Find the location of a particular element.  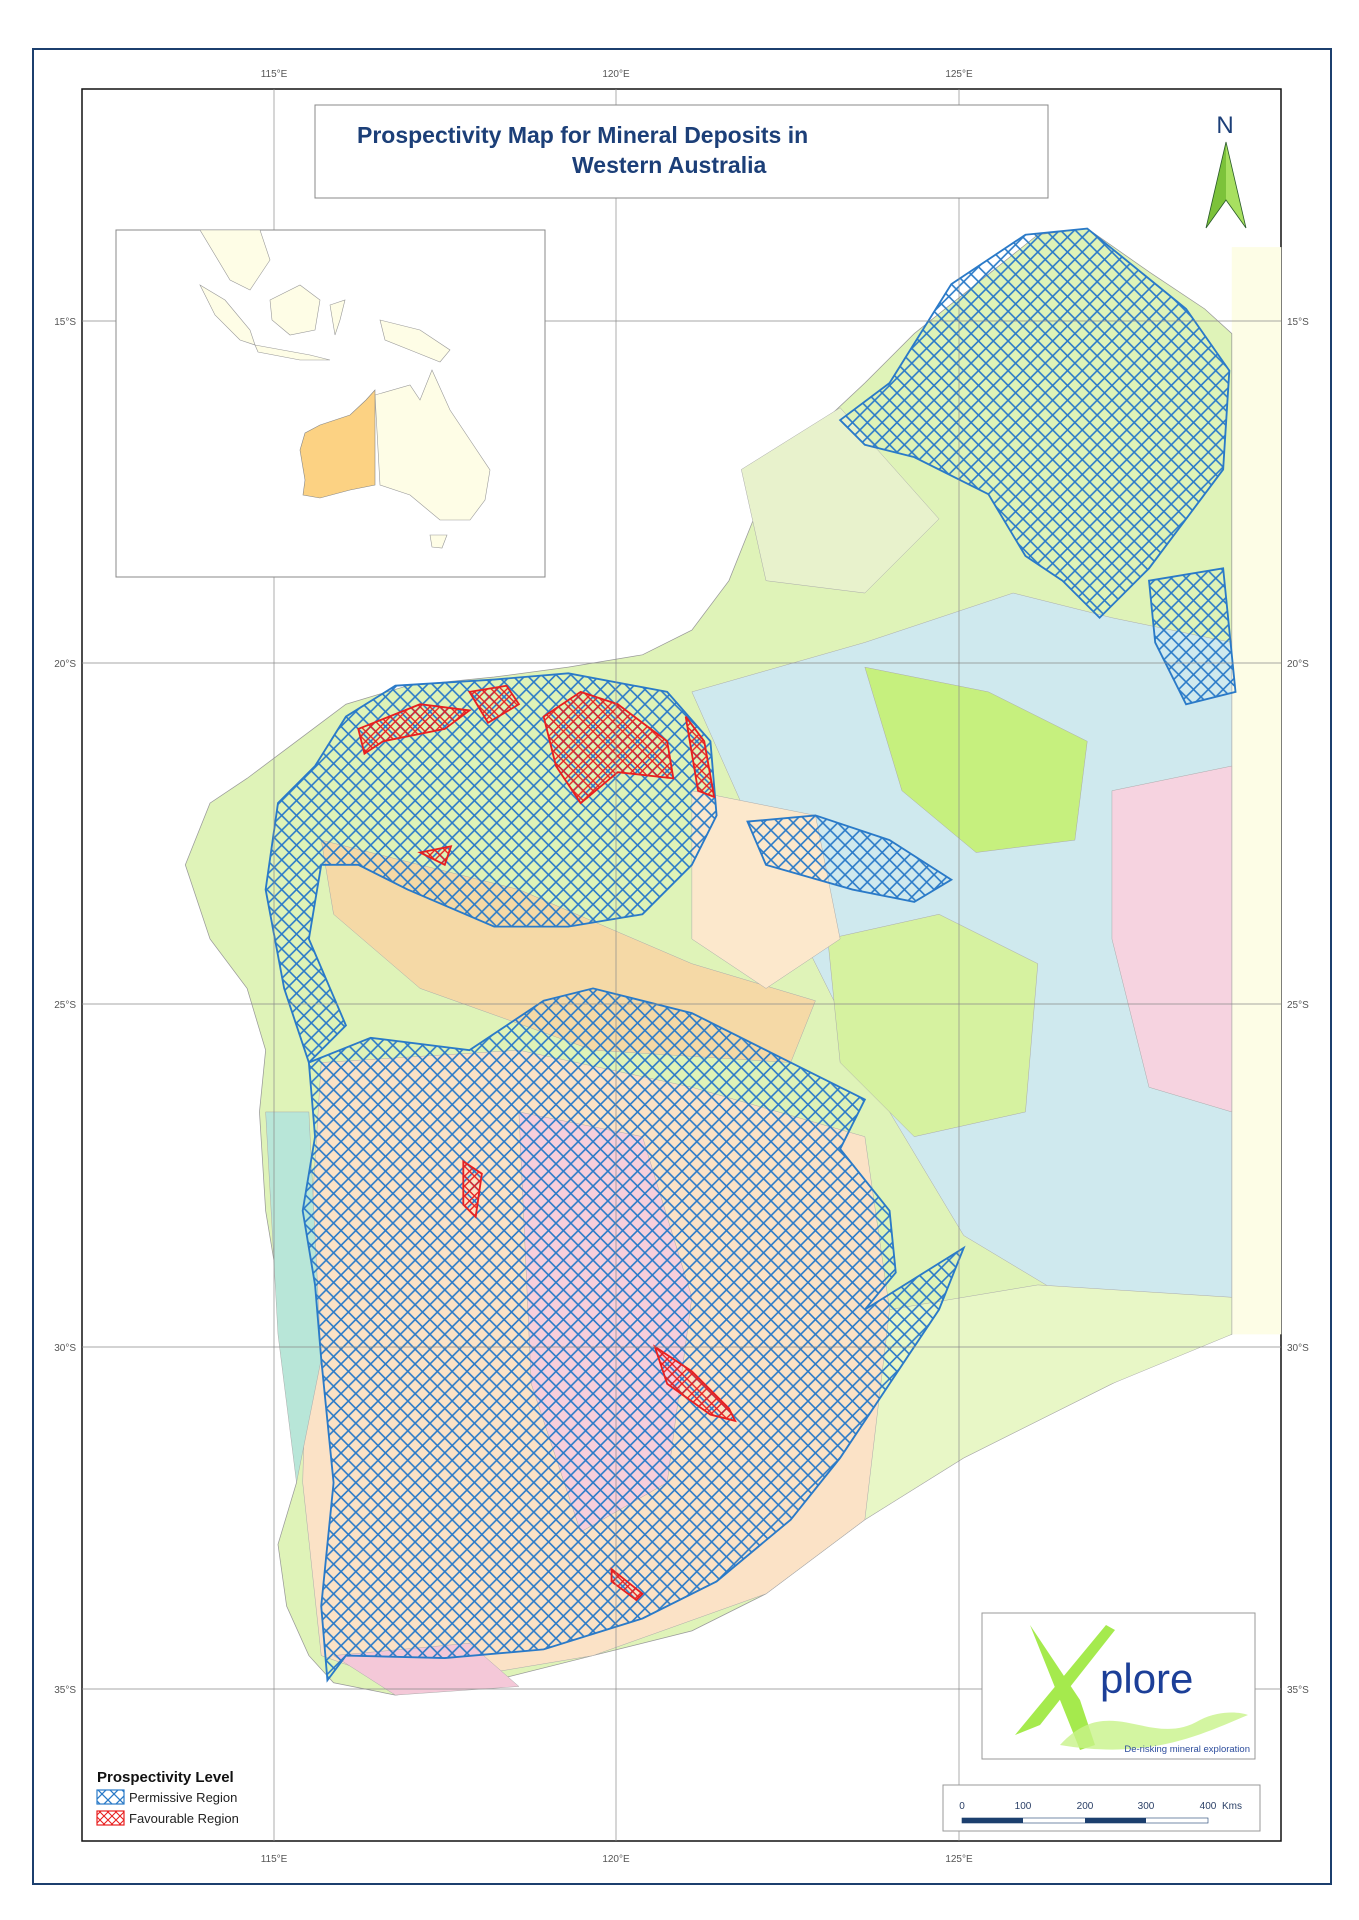

inset-borneo is located at coordinates (295, 310).